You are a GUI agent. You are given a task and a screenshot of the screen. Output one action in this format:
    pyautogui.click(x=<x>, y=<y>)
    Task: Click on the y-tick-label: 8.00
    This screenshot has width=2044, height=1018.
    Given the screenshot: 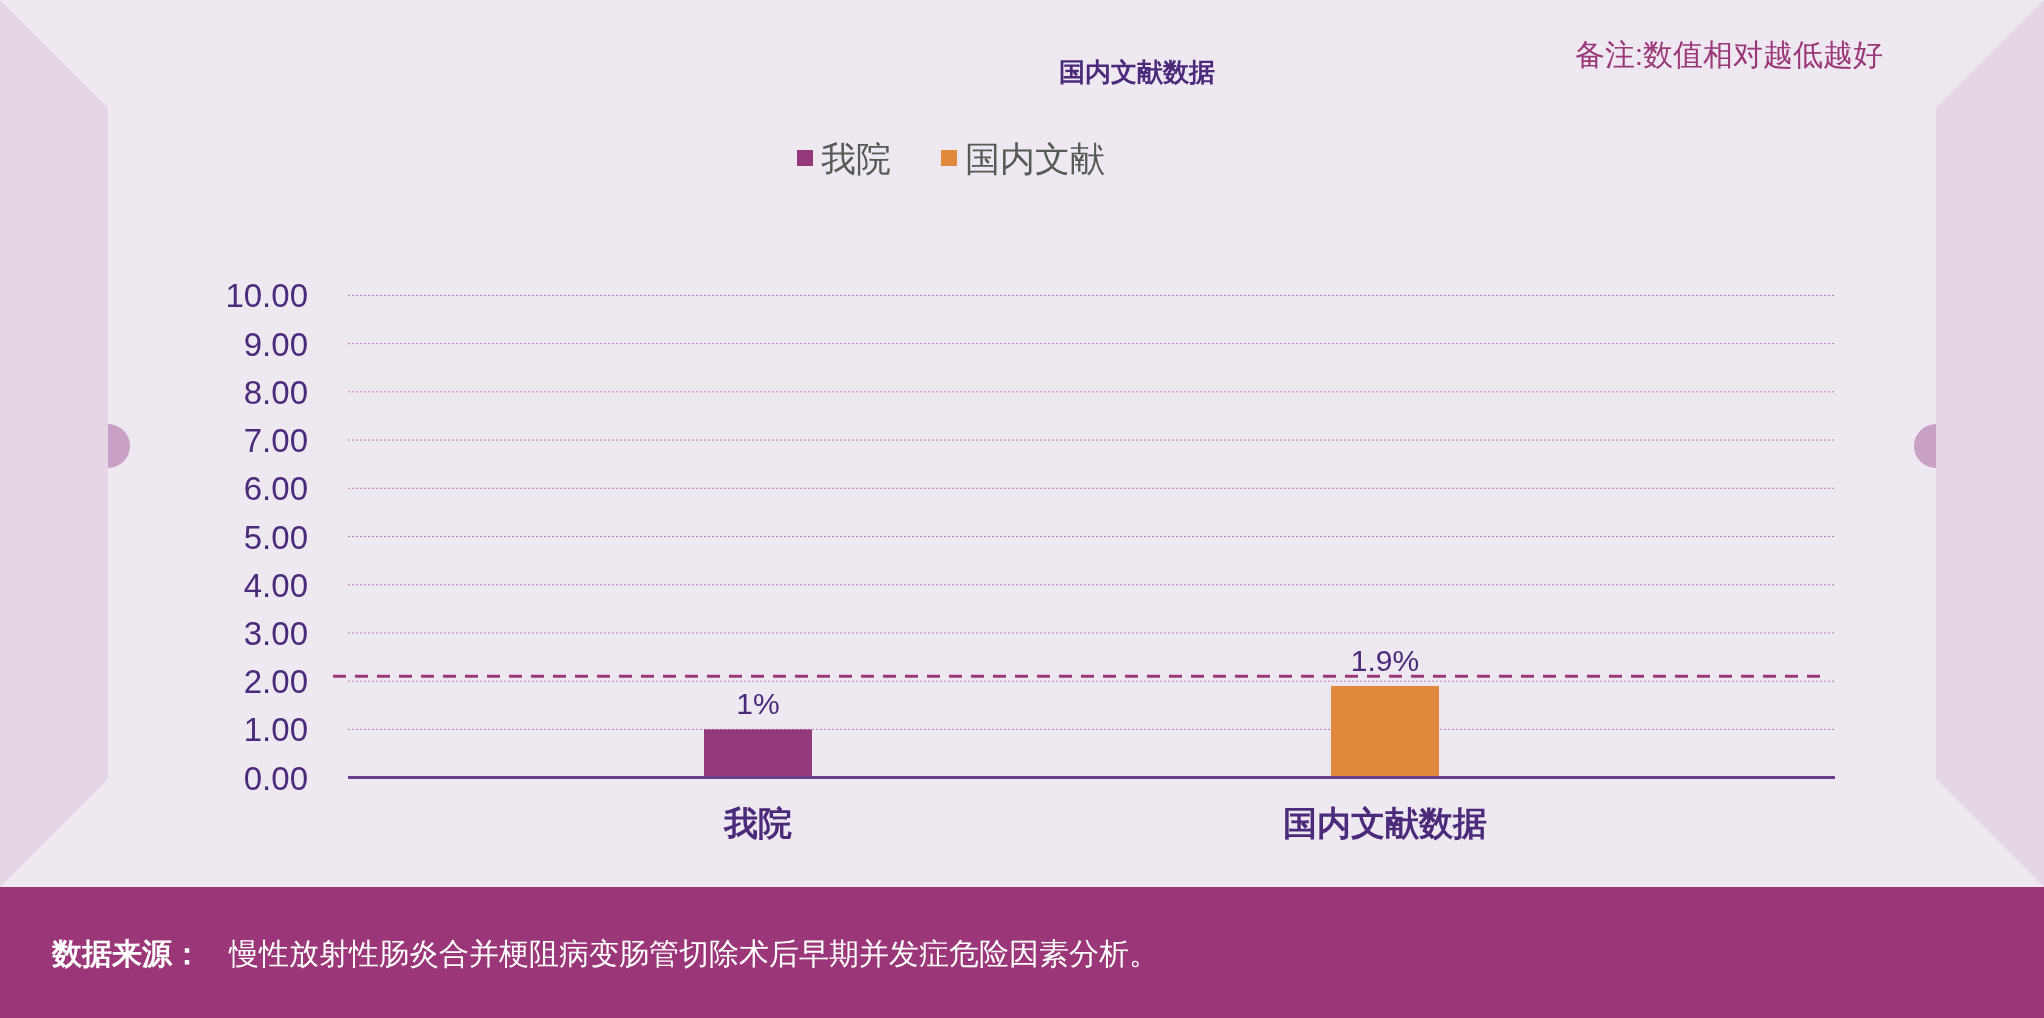 What is the action you would take?
    pyautogui.click(x=275, y=392)
    